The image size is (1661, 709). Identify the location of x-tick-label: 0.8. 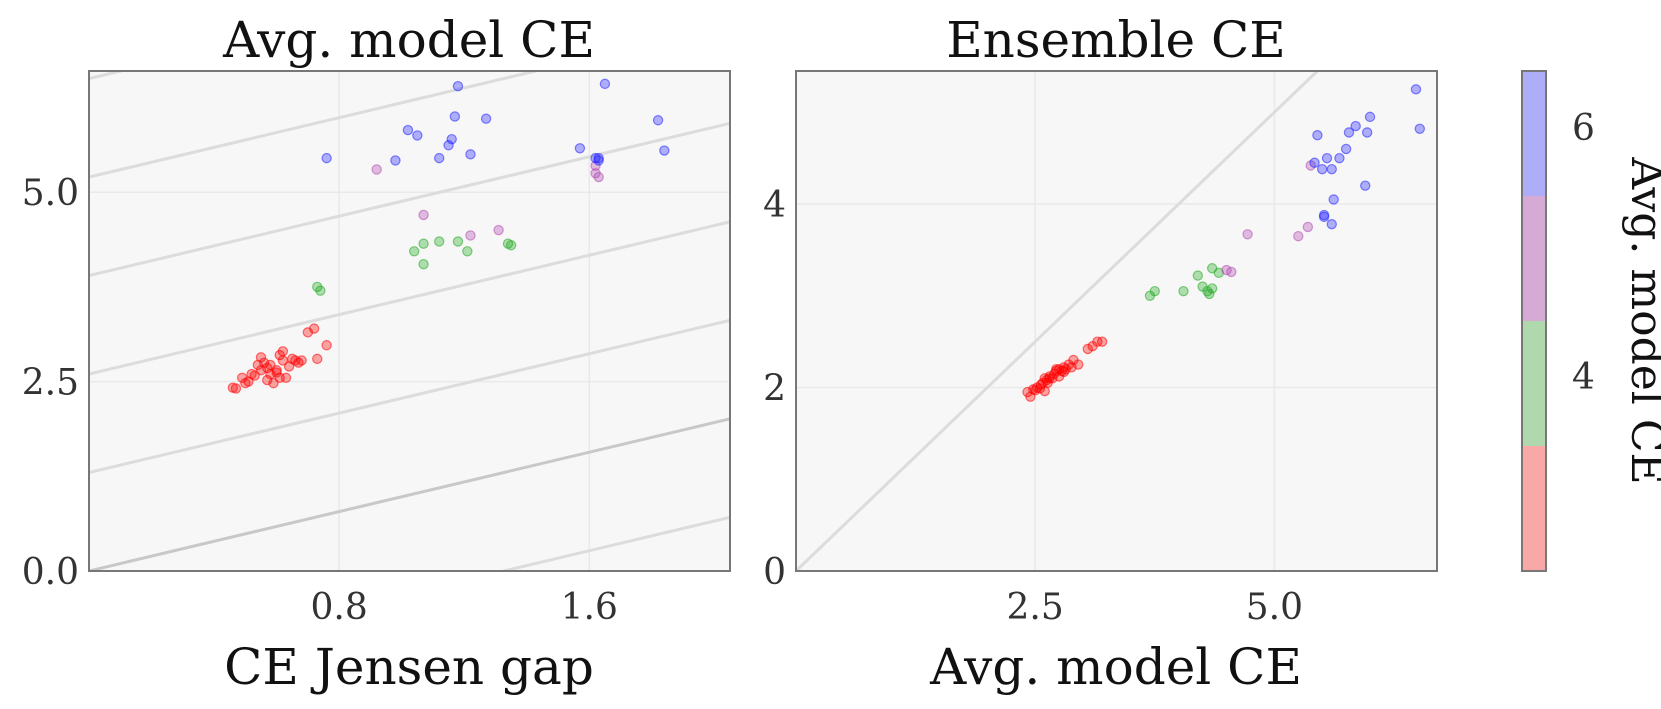
(339, 607).